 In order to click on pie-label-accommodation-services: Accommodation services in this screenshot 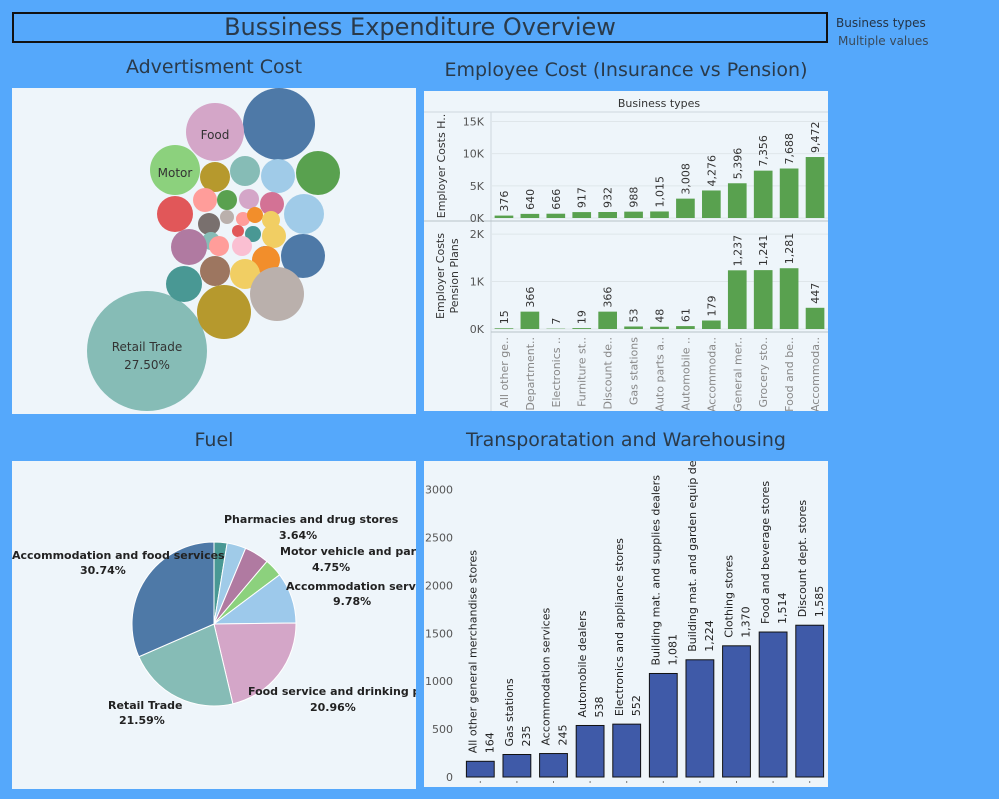, I will do `click(351, 586)`.